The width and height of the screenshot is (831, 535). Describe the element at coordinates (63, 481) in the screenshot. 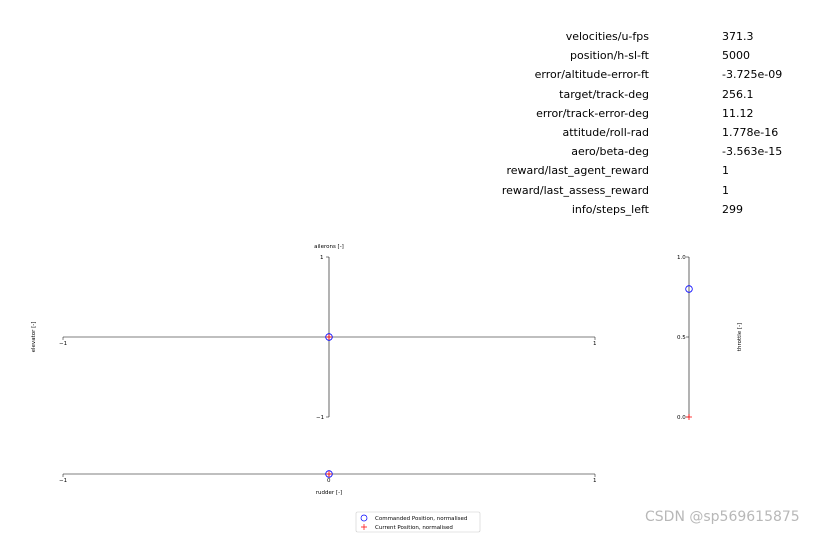

I see `rudder-x-tick-min: −1` at that location.